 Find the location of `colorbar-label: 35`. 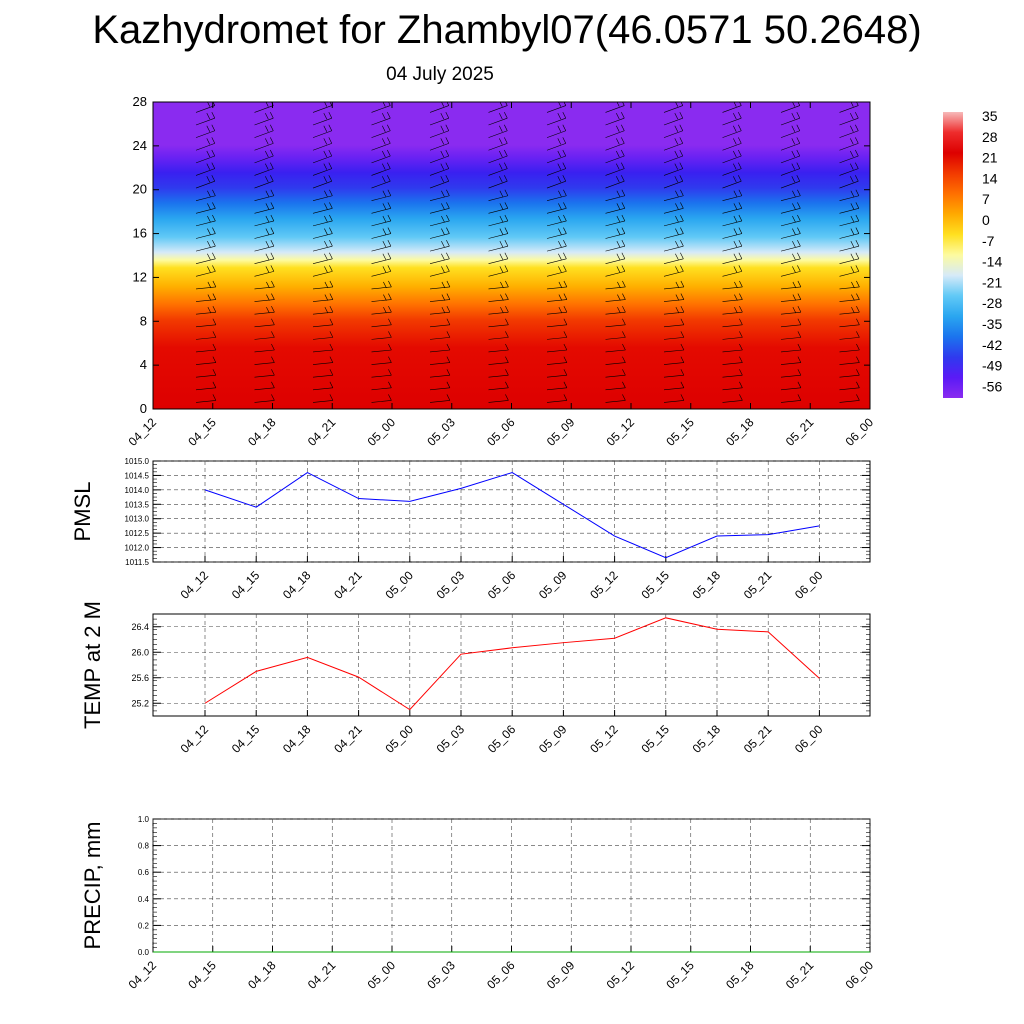

colorbar-label: 35 is located at coordinates (990, 116).